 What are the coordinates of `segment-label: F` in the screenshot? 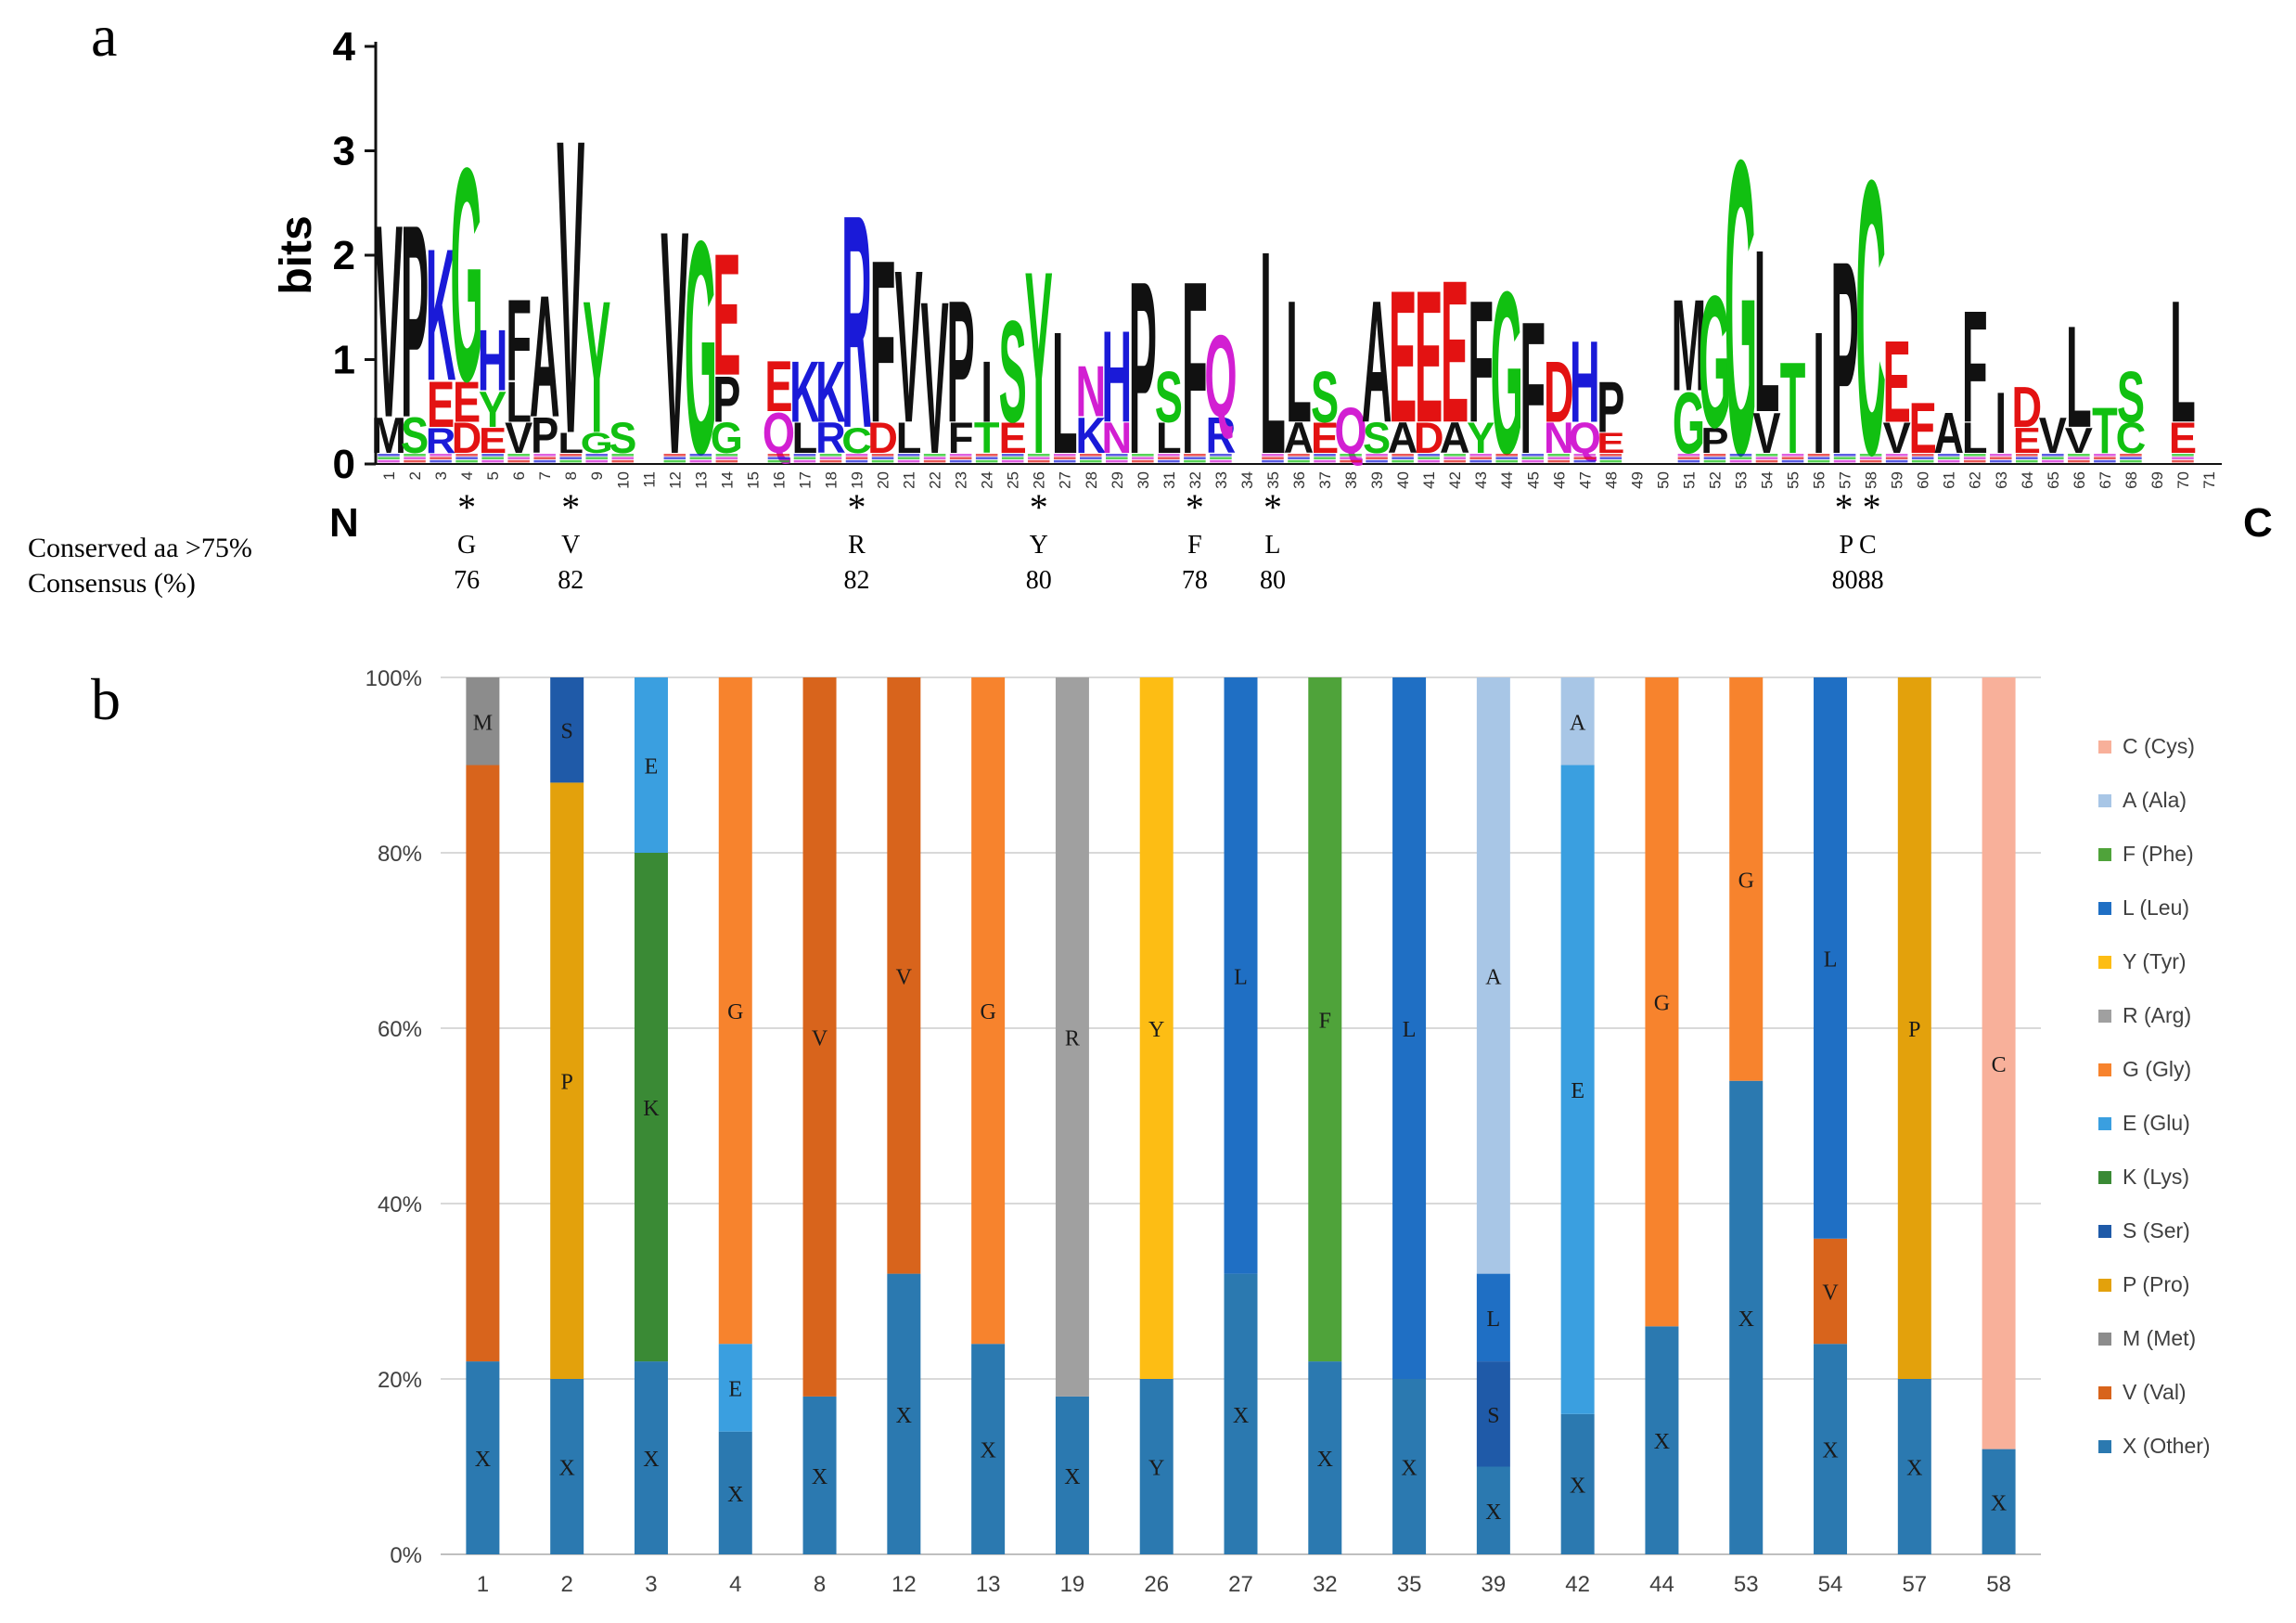 It's located at (1325, 1022).